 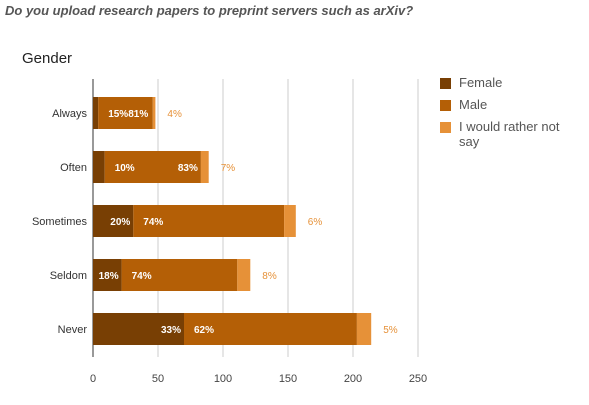 I want to click on legend-item: Female, so click(x=510, y=82).